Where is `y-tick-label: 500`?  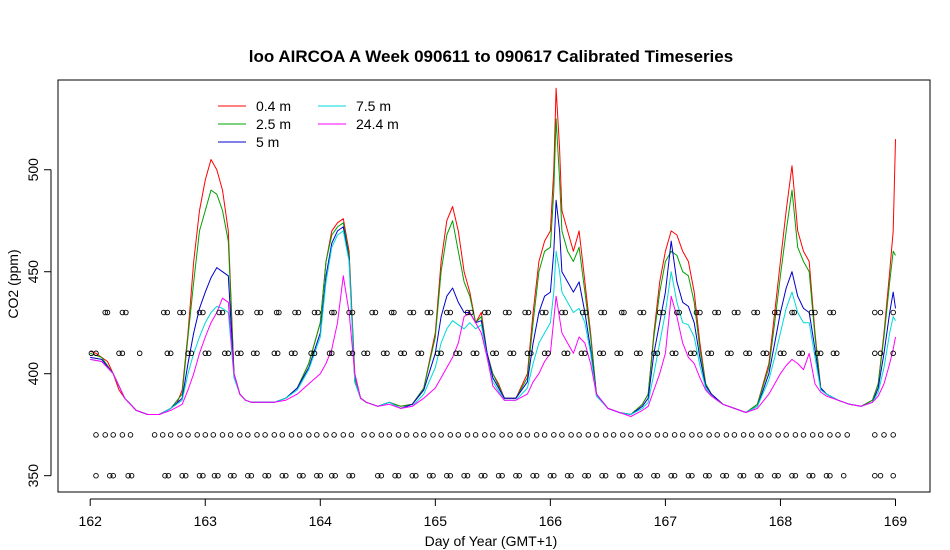 y-tick-label: 500 is located at coordinates (33, 170).